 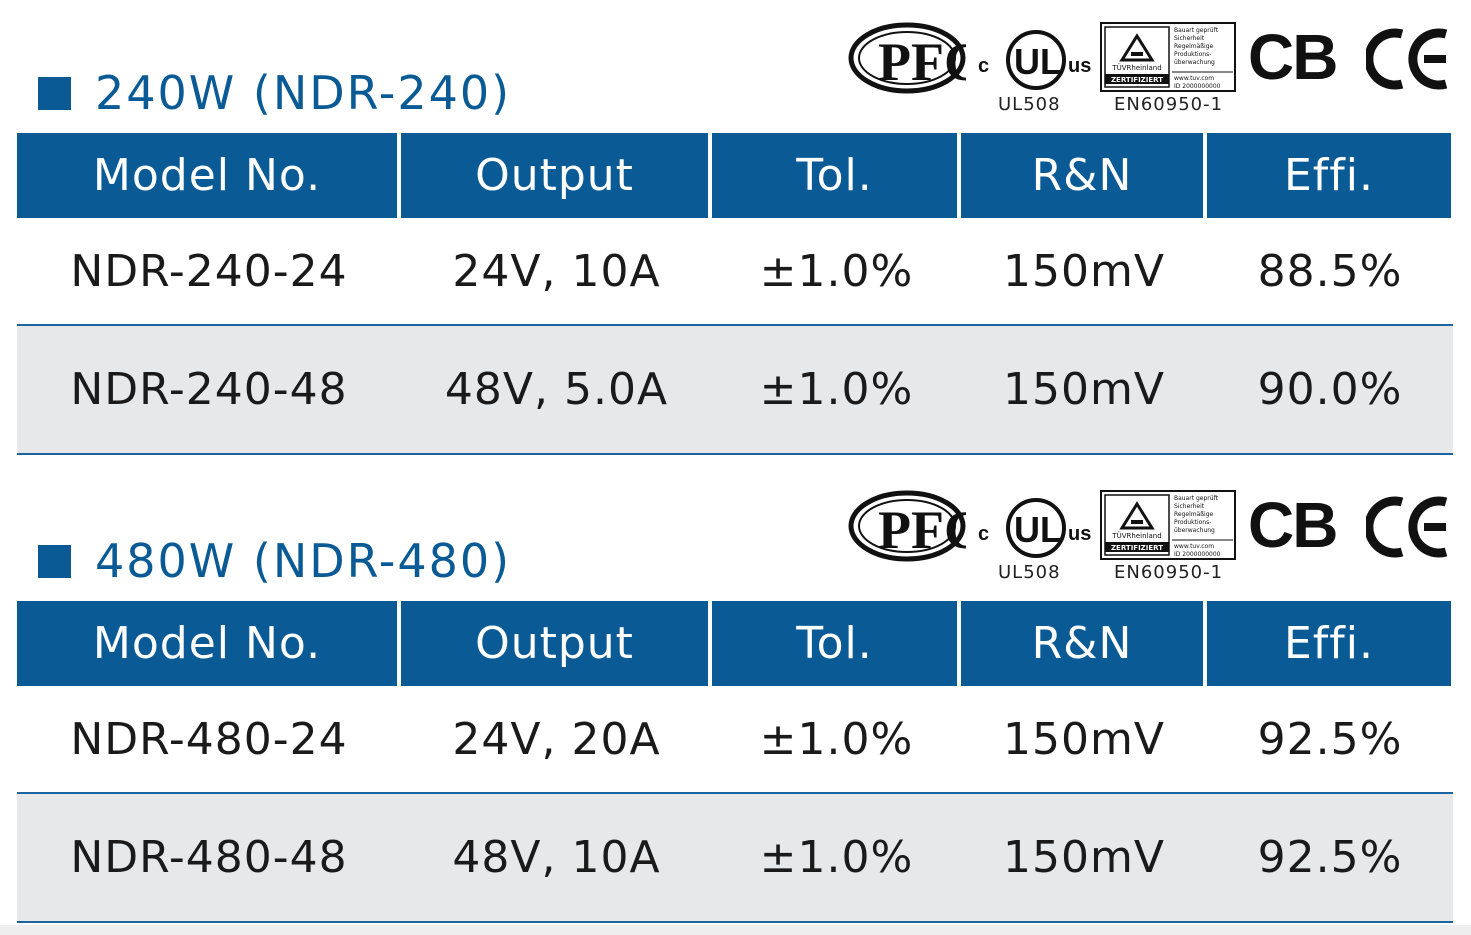 What do you see at coordinates (556, 271) in the screenshot?
I see `cell-output: 24V, 10A` at bounding box center [556, 271].